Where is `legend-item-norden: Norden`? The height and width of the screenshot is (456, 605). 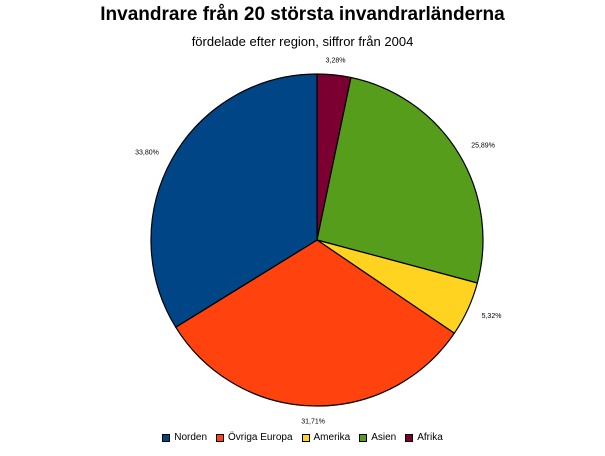
legend-item-norden: Norden is located at coordinates (184, 437).